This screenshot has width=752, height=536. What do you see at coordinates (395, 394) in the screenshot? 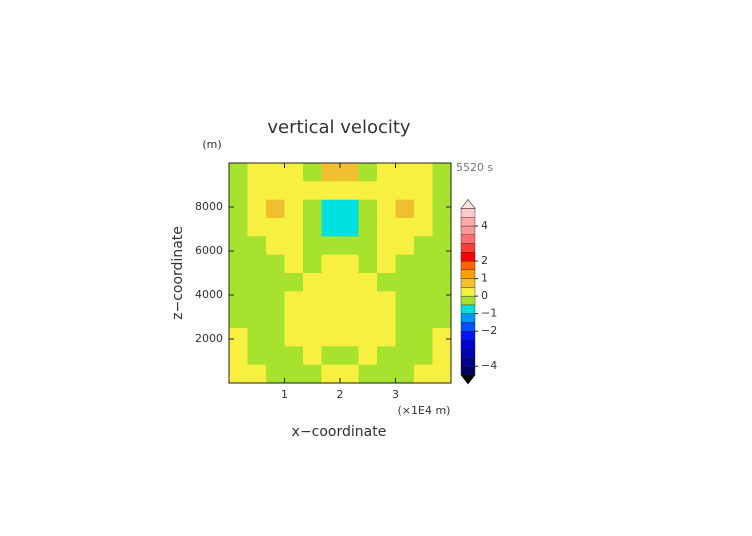
I see `x-tick-label: 3` at bounding box center [395, 394].